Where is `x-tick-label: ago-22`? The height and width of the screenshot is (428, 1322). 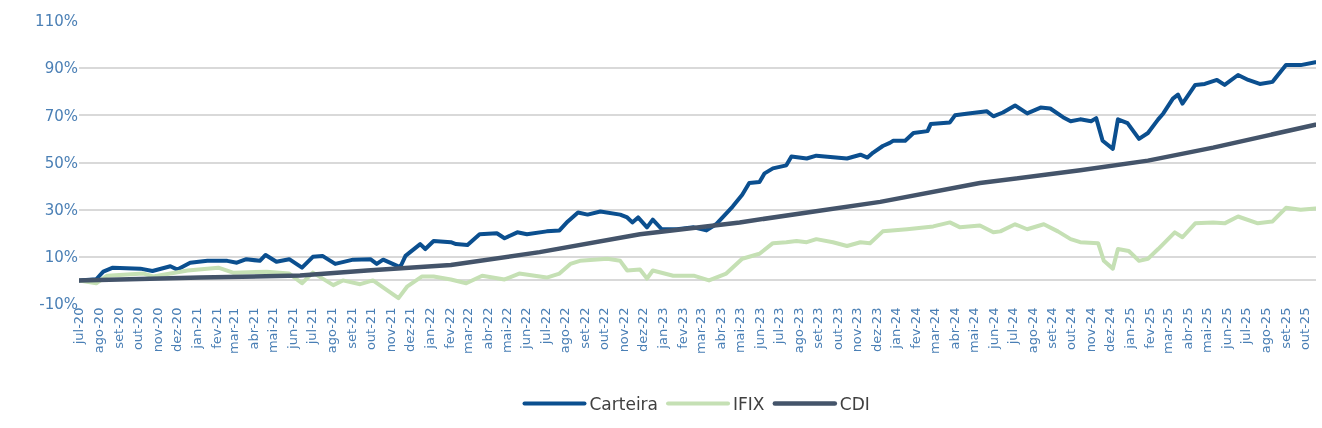
x-tick-label: ago-22 is located at coordinates (565, 330).